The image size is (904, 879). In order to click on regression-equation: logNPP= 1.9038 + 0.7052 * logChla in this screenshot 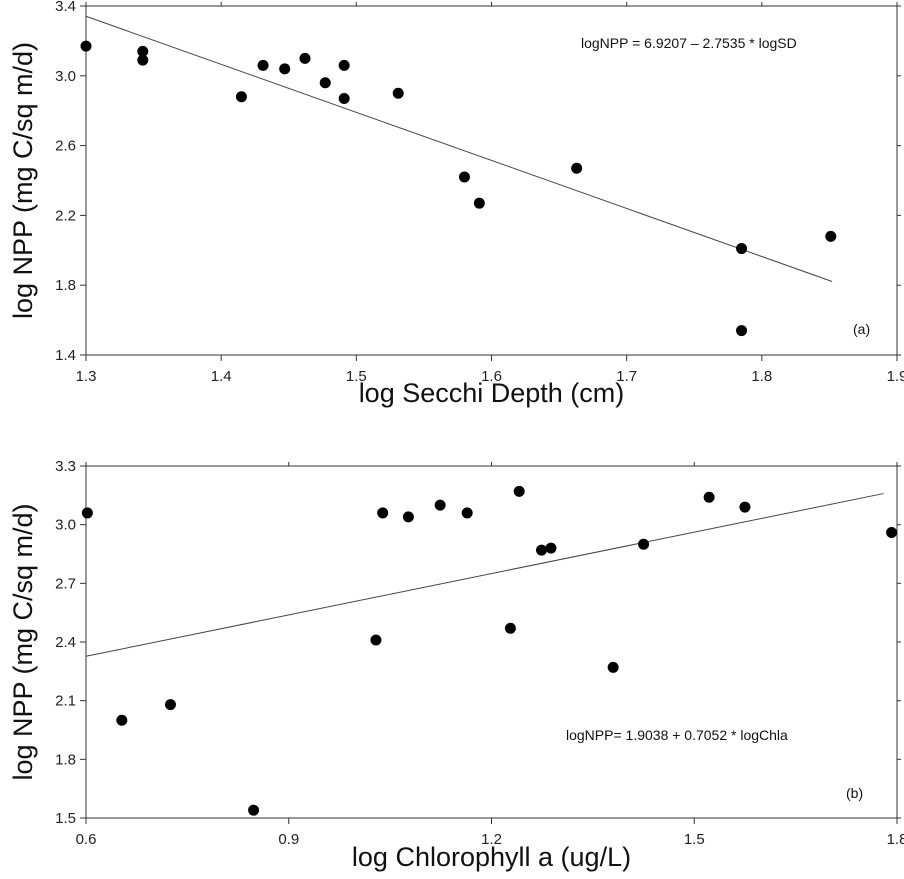, I will do `click(677, 735)`.